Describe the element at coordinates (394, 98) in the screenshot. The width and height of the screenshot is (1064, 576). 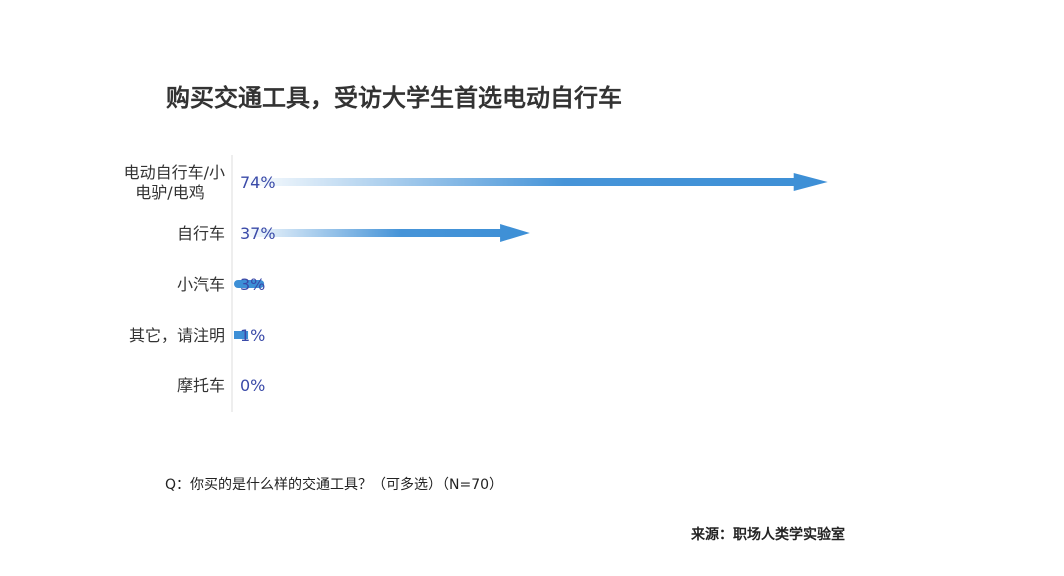
I see `chart-title: 购买交通工具，受访大学生首选电动自行车` at that location.